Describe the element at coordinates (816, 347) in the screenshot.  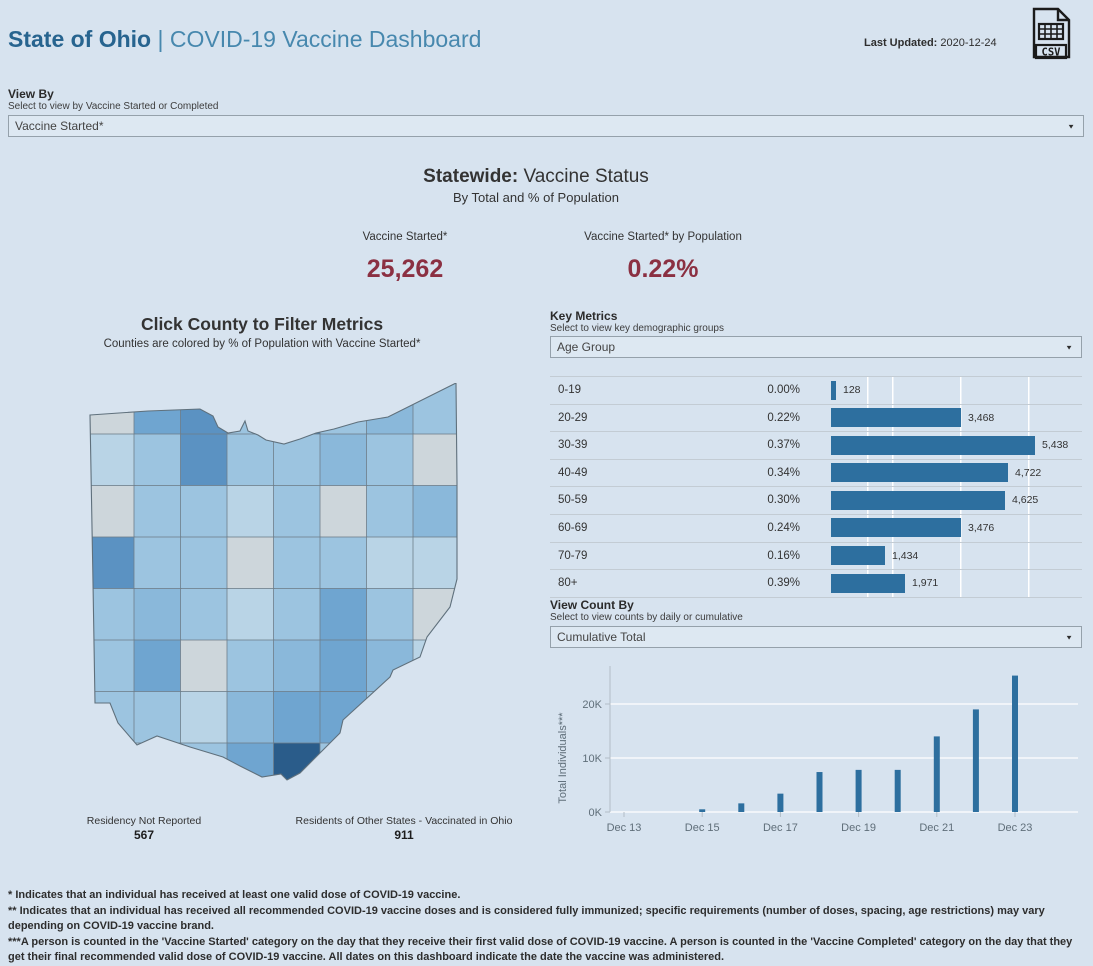
I see `key-metrics-dropdown: Age Group ▼` at that location.